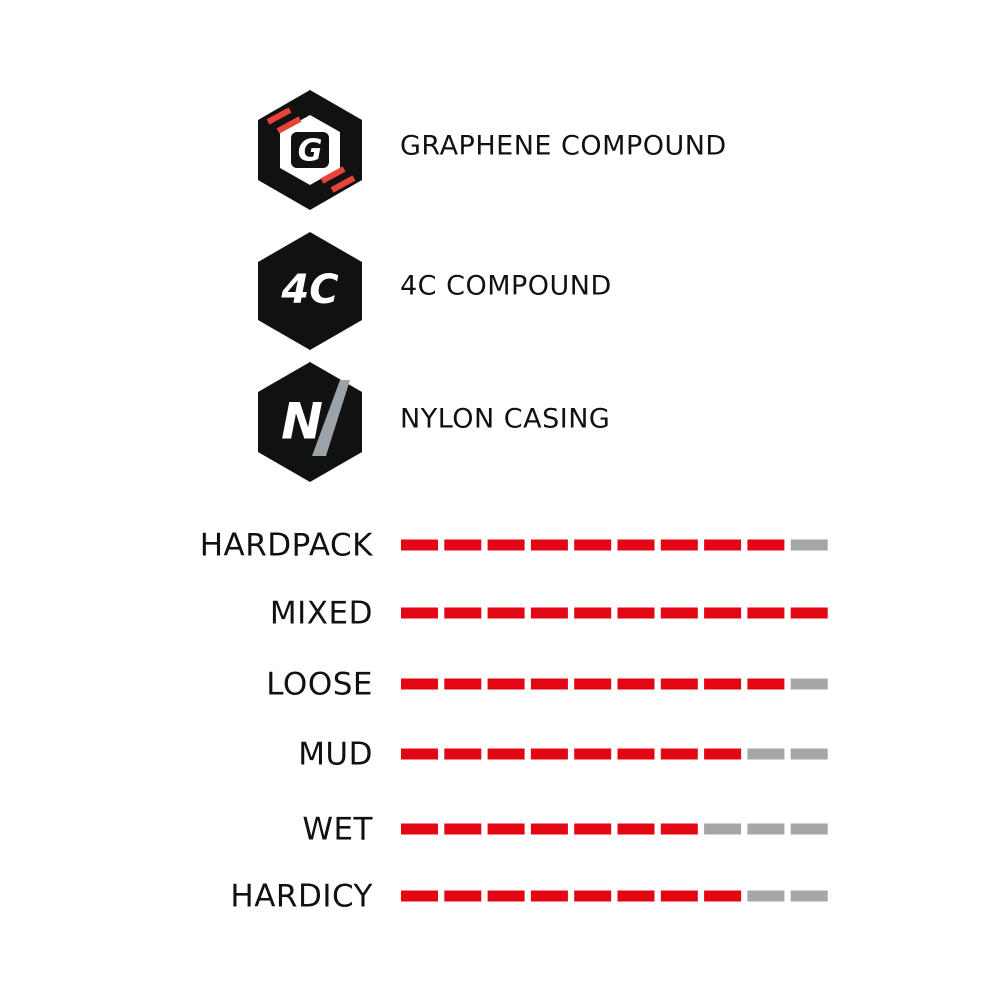 This screenshot has height=1000, width=1000. Describe the element at coordinates (337, 830) in the screenshot. I see `rating-label: WET` at that location.